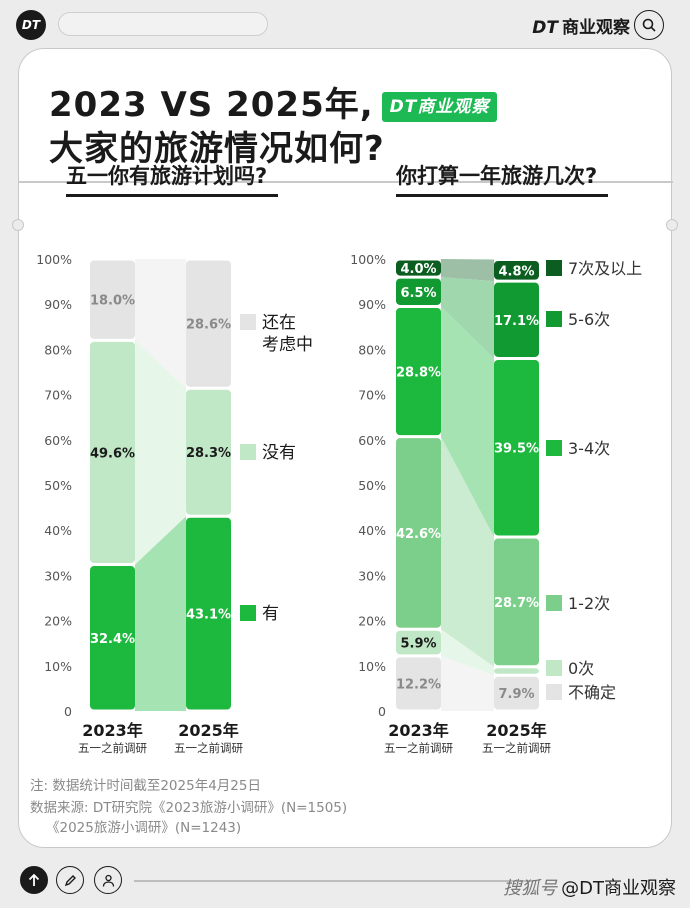  Describe the element at coordinates (58, 530) in the screenshot. I see `chart1-ytick: 40%` at that location.